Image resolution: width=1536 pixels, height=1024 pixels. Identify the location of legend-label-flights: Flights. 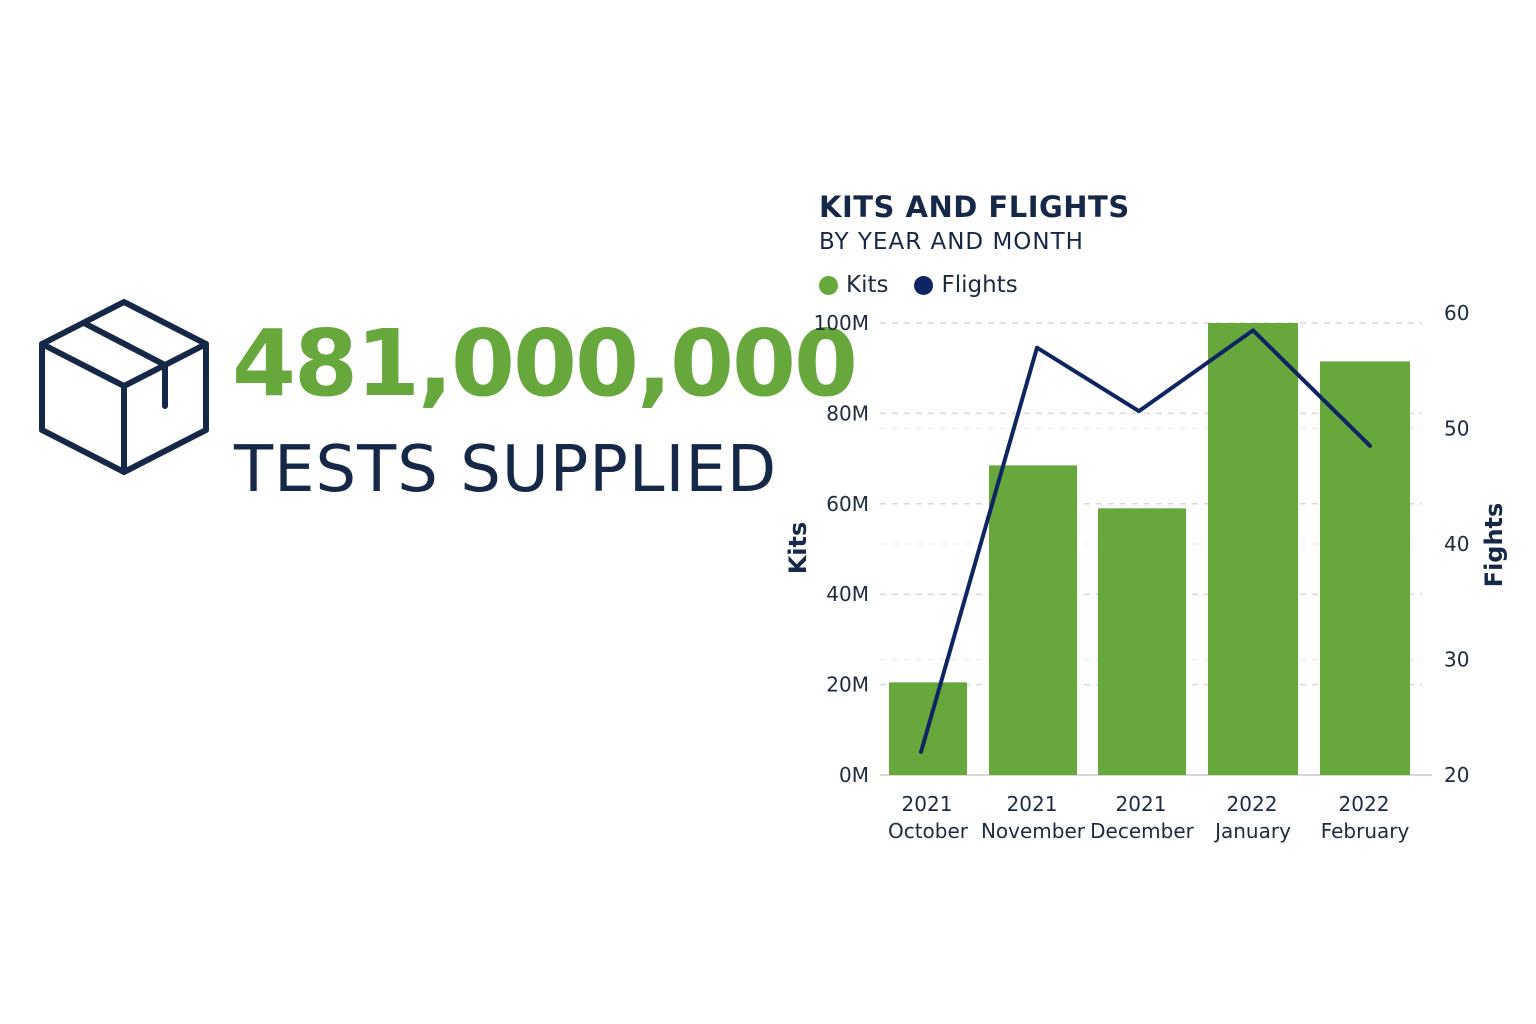
(979, 285).